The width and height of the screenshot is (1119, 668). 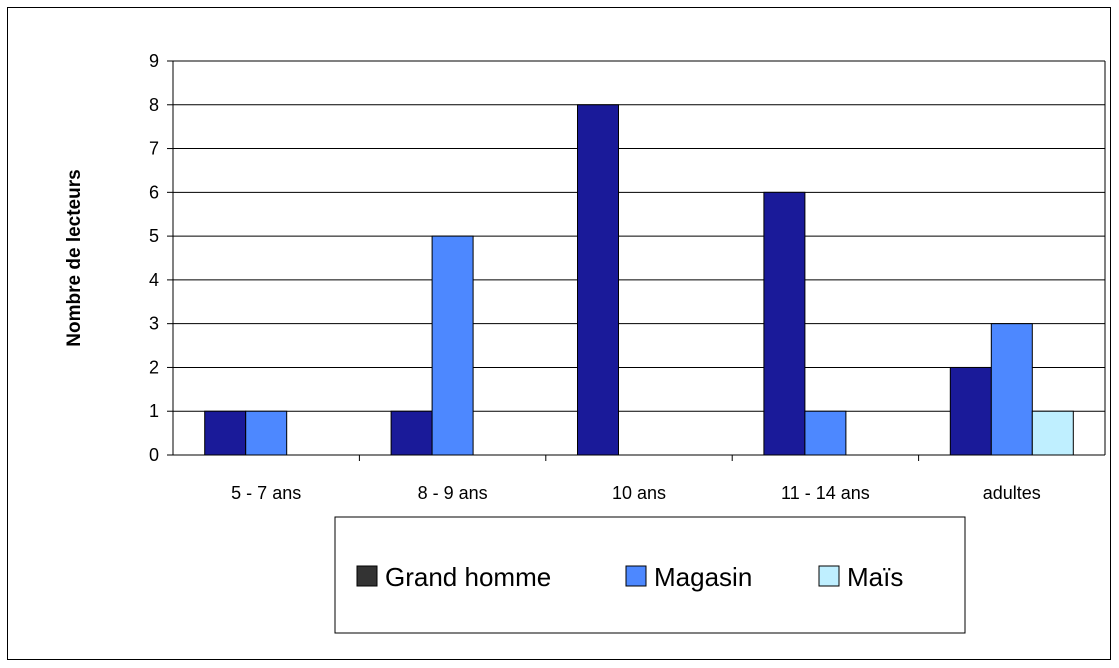 What do you see at coordinates (825, 493) in the screenshot?
I see `x-tick-label: 11 - 14 ans` at bounding box center [825, 493].